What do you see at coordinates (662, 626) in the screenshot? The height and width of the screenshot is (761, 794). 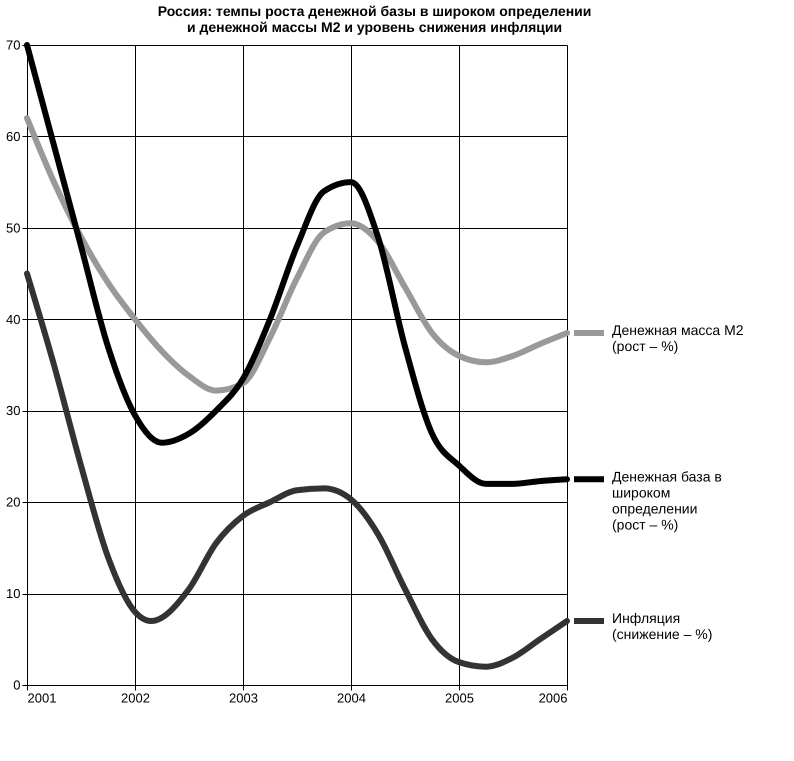 I see `legend-label: Инфляция (снижение – %)` at bounding box center [662, 626].